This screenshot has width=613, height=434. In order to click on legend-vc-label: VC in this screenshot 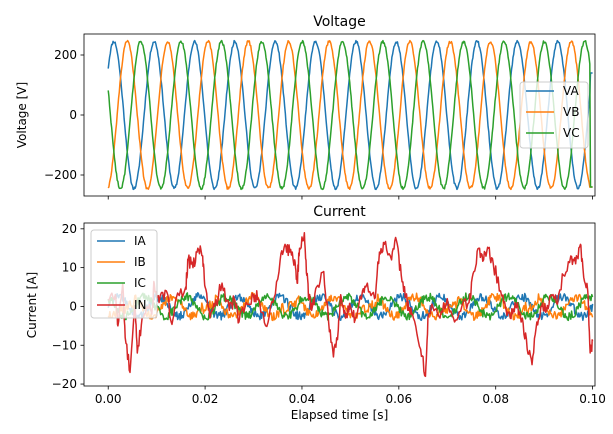, I will do `click(571, 133)`.